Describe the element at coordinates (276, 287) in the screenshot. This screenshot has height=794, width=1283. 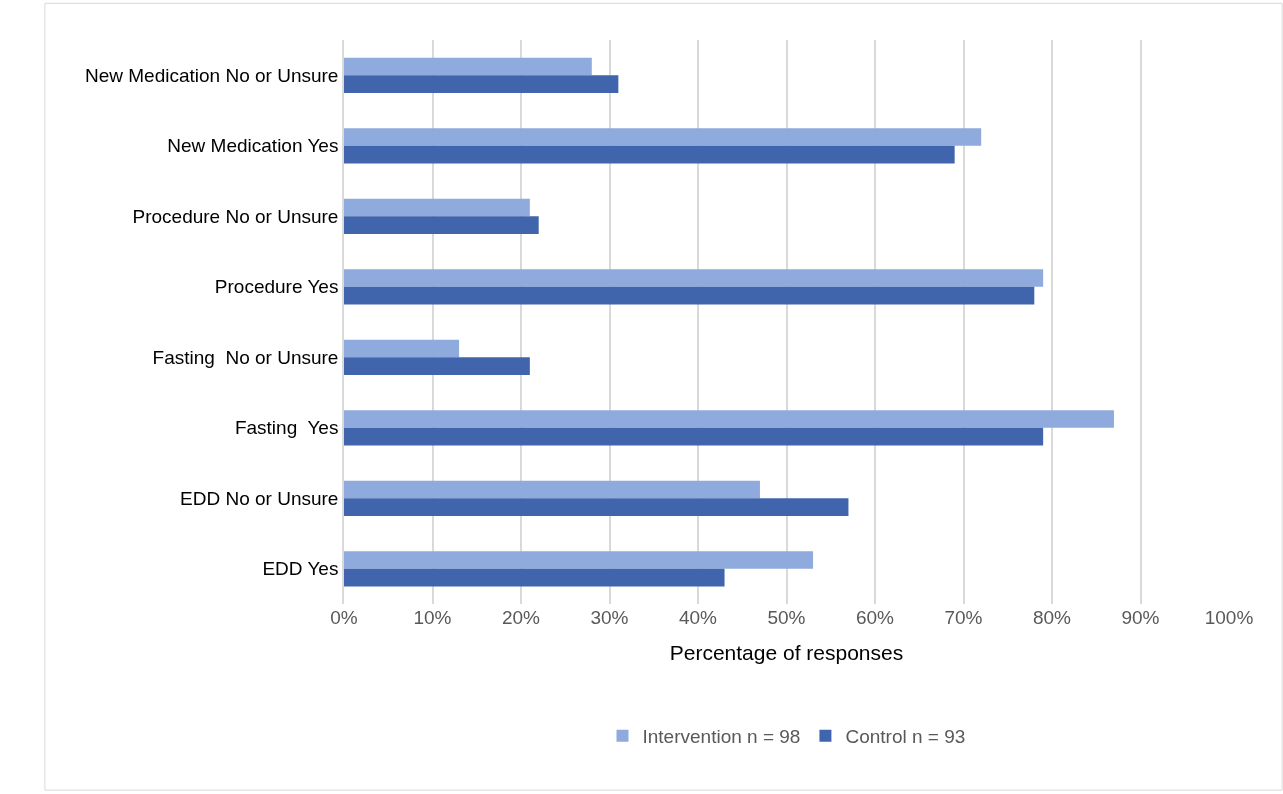
I see `y-tick-label: Procedure Yes` at that location.